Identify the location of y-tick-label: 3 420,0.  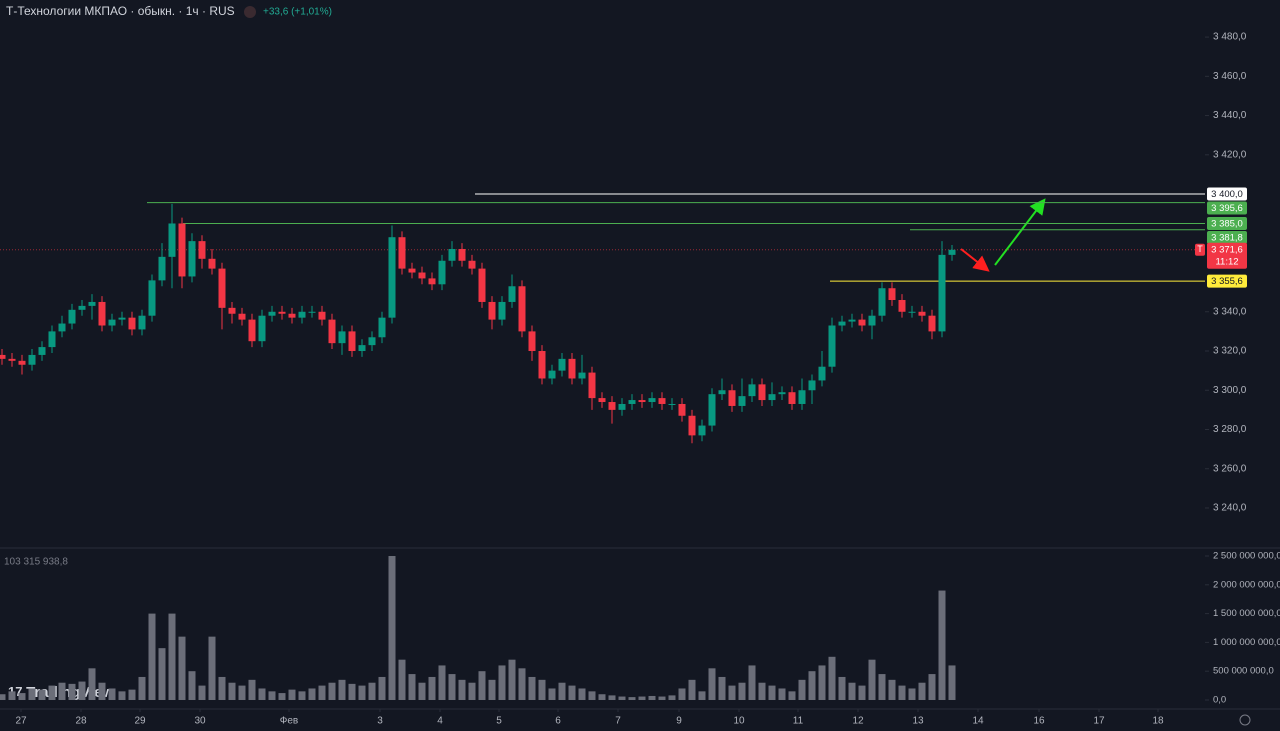
(1230, 154).